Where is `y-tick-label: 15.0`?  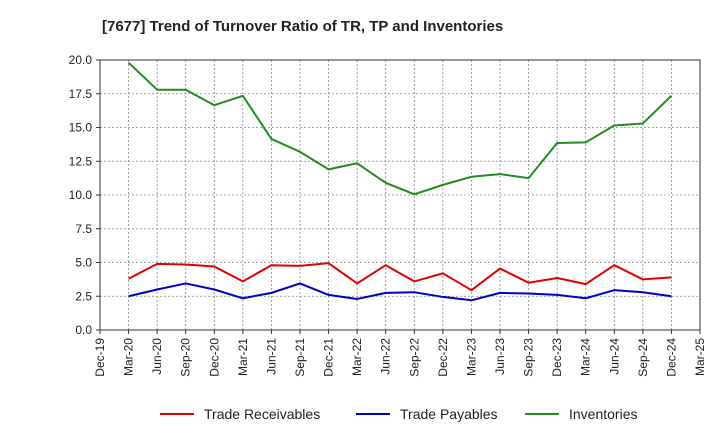 y-tick-label: 15.0 is located at coordinates (81, 128).